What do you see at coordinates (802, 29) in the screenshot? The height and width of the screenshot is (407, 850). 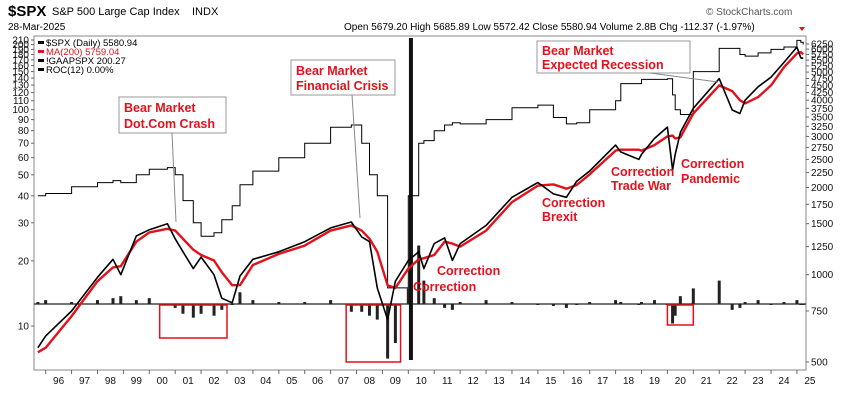 I see `down-arrow-icon` at bounding box center [802, 29].